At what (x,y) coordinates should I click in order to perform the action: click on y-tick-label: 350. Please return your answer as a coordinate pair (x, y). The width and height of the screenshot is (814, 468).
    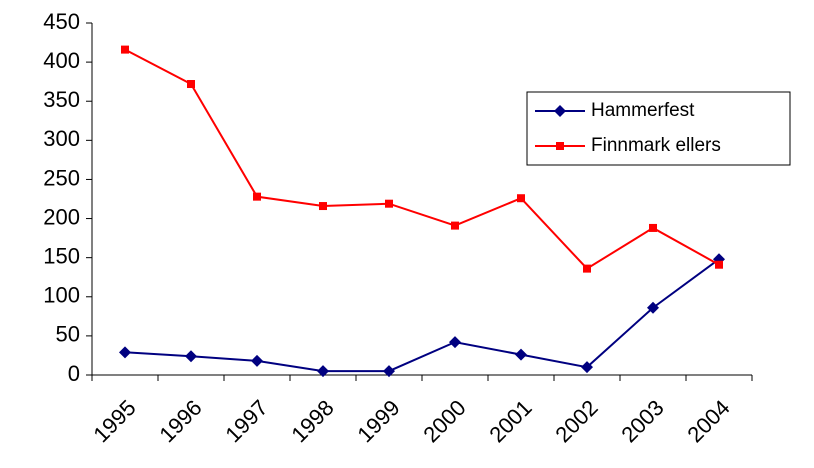
    Looking at the image, I should click on (61, 99).